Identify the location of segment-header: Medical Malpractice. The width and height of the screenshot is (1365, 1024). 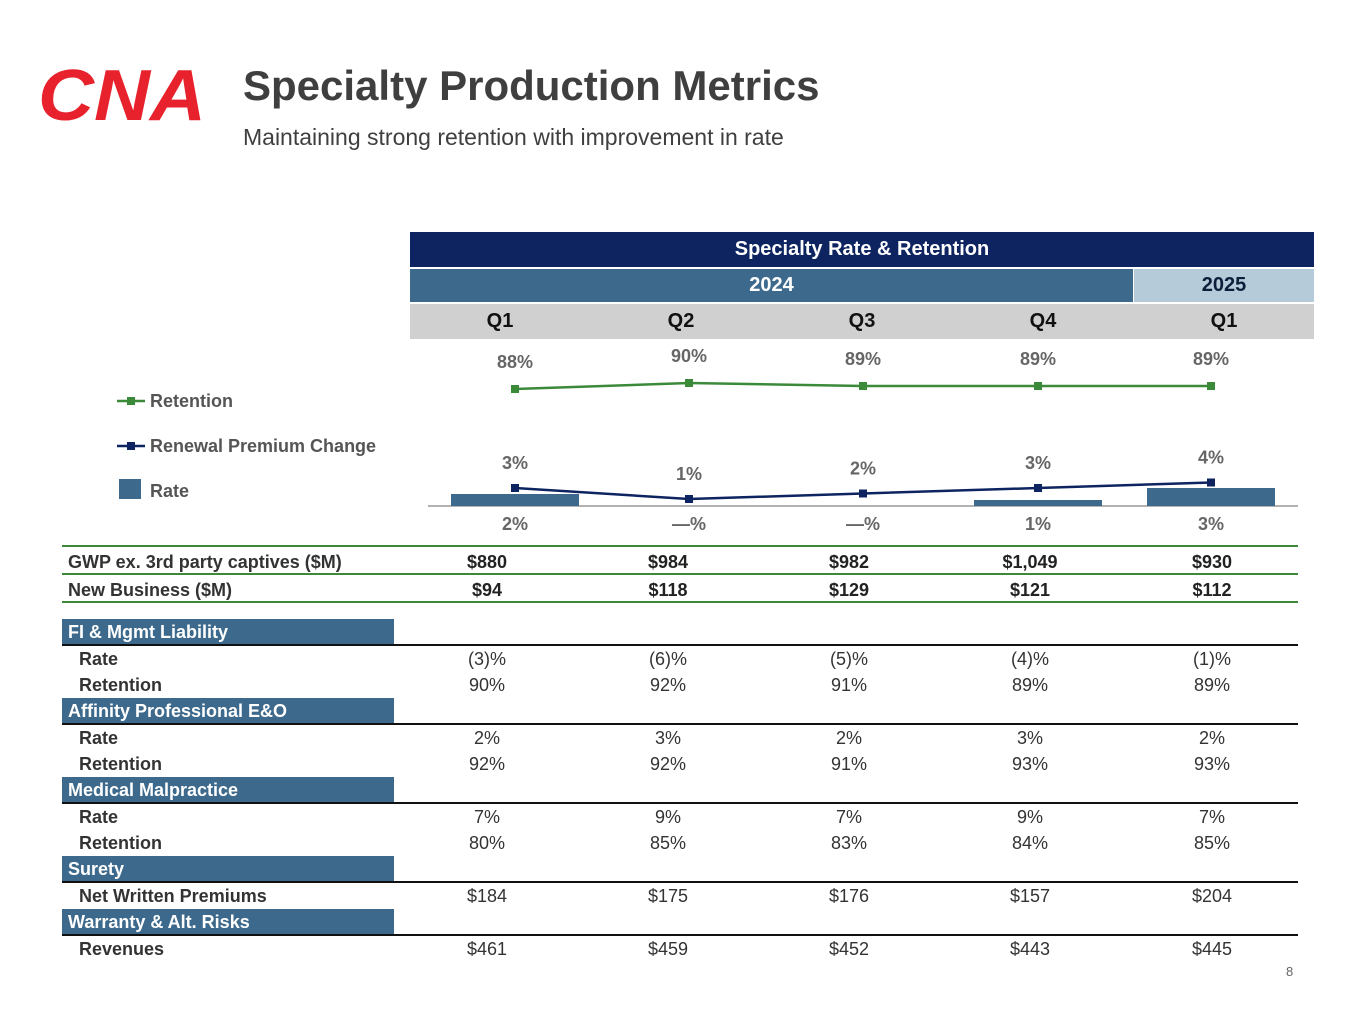
(228, 790).